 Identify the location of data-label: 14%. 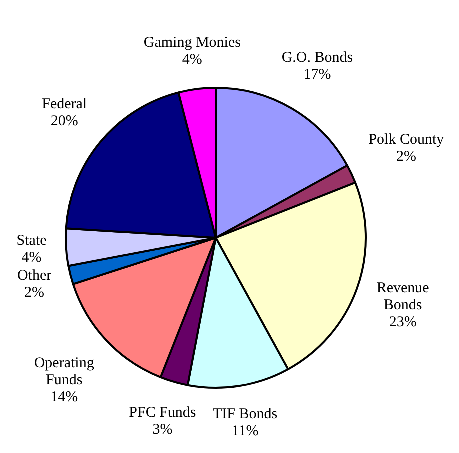
(64, 397).